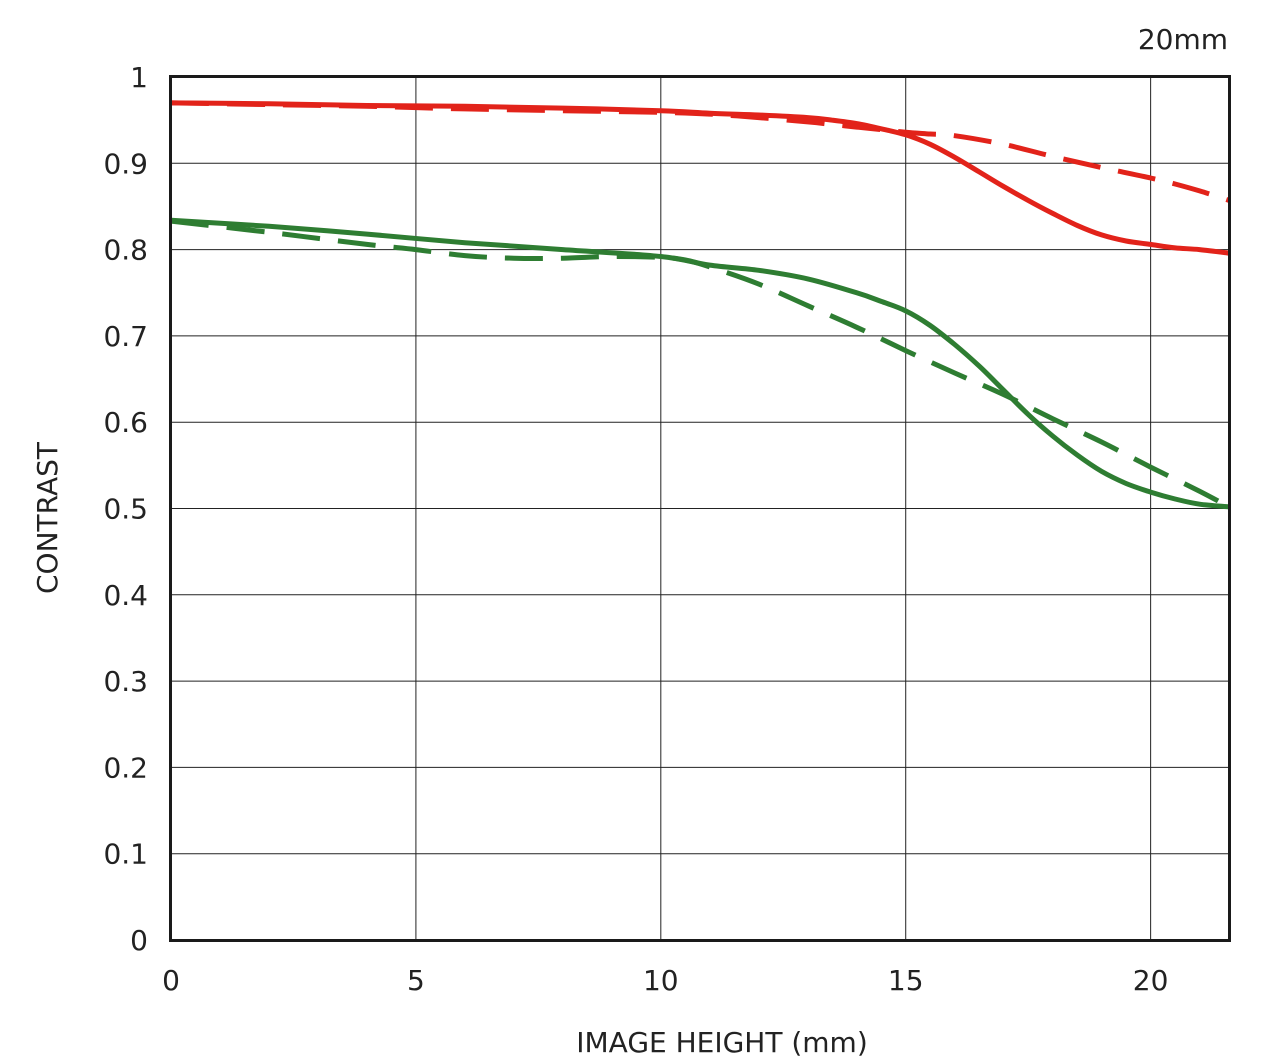 Image resolution: width=1277 pixels, height=1058 pixels. Describe the element at coordinates (125, 422) in the screenshot. I see `y-tick-label: 0.6` at that location.